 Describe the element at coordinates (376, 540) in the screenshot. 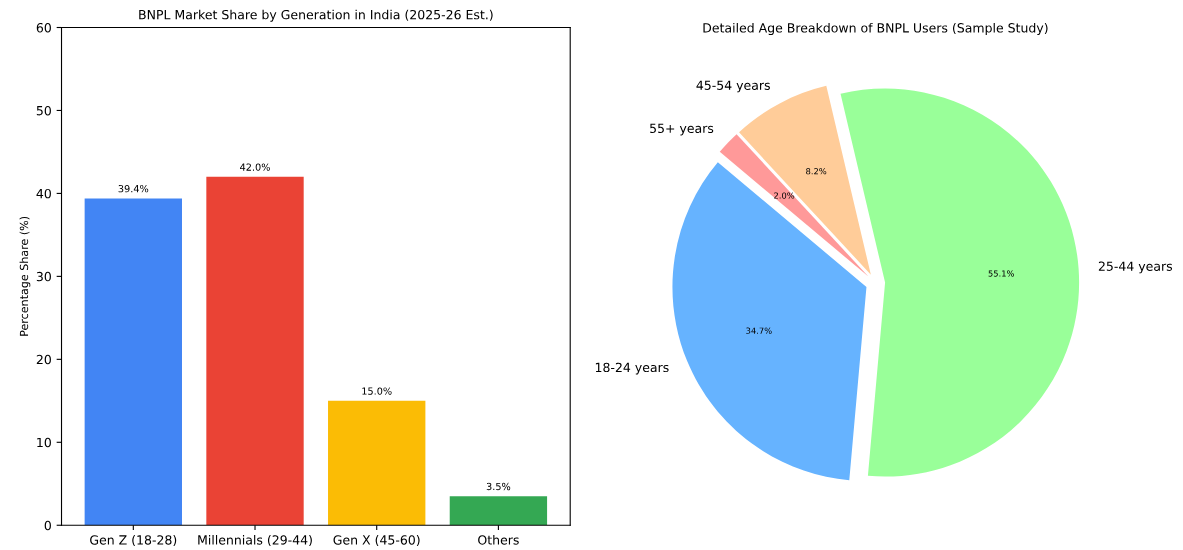

I see `x-tick-label: Gen X (45-60)` at that location.